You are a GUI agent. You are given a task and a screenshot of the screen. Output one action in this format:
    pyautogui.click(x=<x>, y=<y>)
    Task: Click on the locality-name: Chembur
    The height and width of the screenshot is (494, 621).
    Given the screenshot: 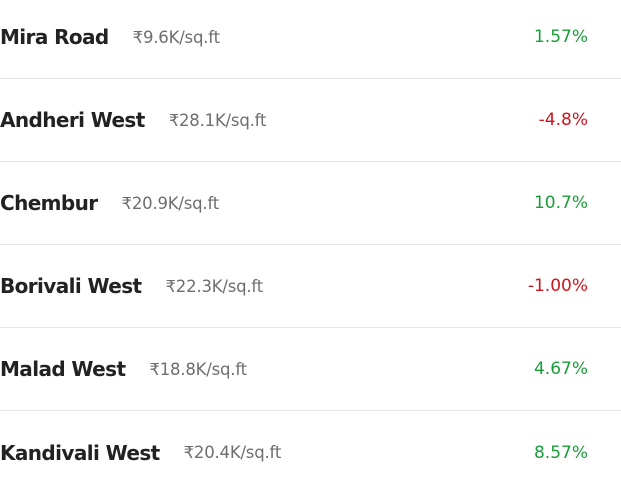 What is the action you would take?
    pyautogui.click(x=49, y=203)
    